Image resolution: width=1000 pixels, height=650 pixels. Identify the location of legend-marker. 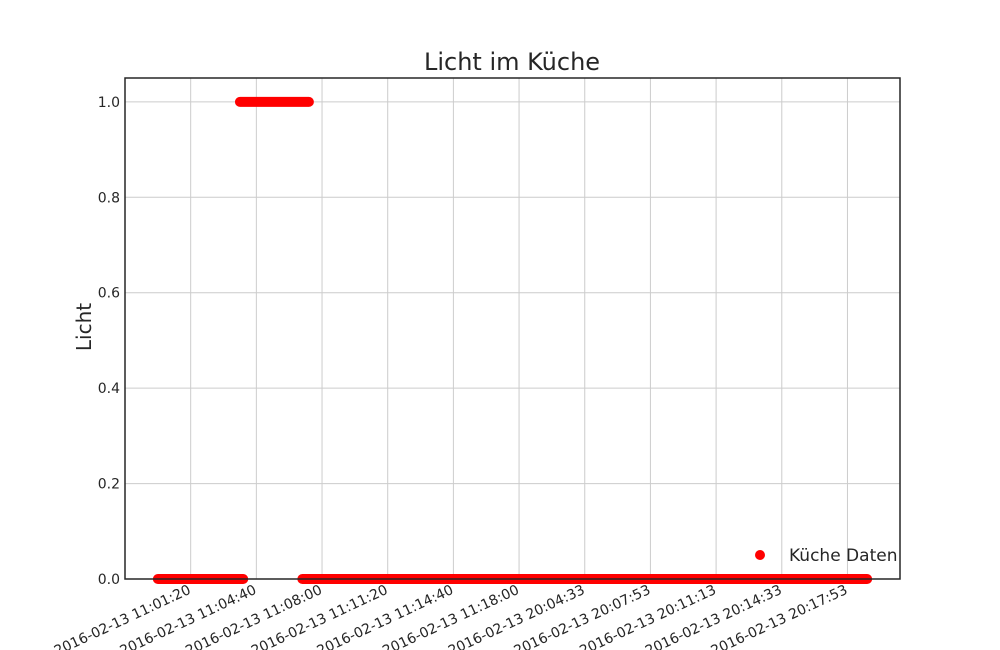
(760, 555).